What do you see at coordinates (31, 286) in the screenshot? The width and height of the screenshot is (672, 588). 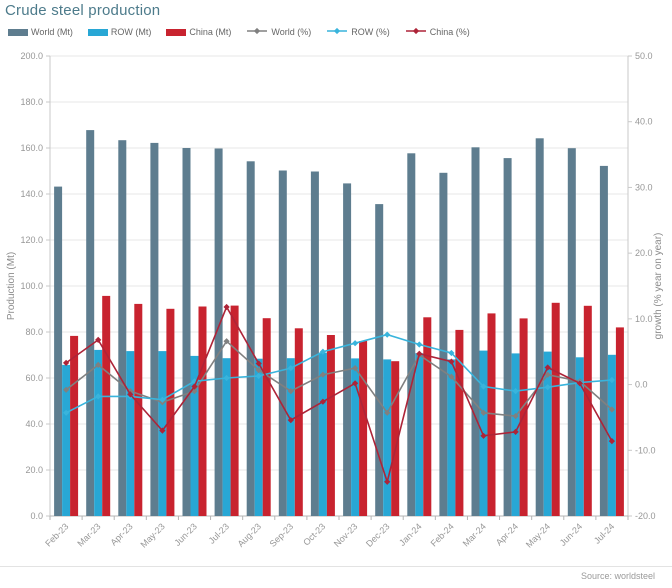 I see `y-axis-tick-label-left: 100.0` at bounding box center [31, 286].